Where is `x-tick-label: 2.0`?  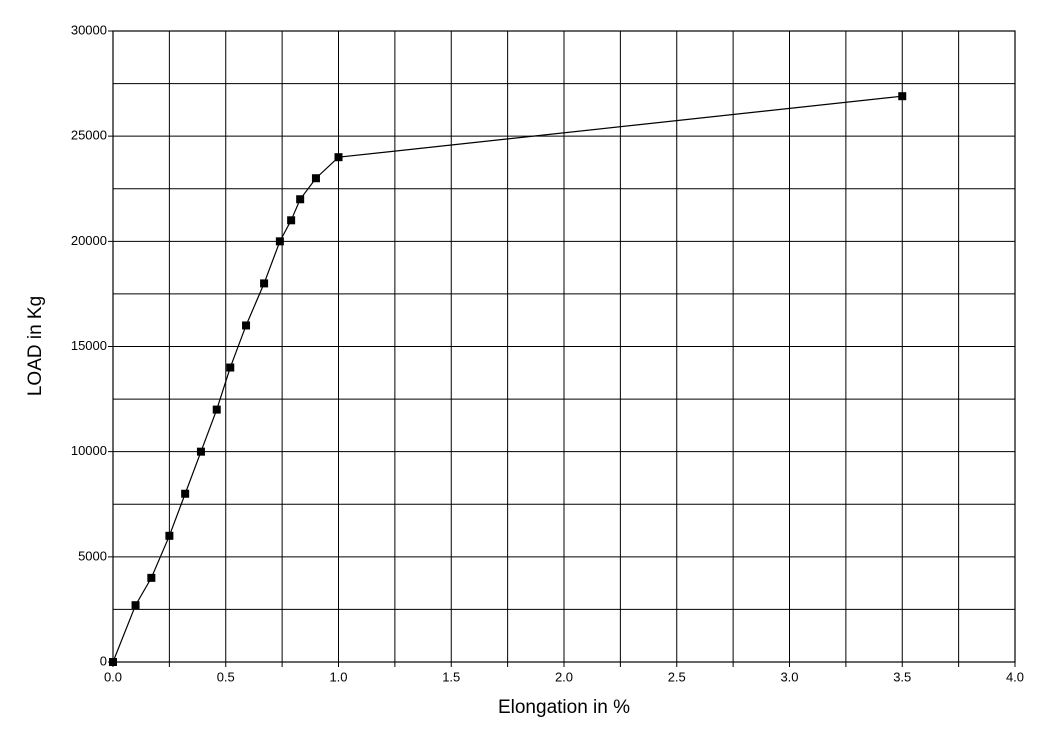 x-tick-label: 2.0 is located at coordinates (564, 676).